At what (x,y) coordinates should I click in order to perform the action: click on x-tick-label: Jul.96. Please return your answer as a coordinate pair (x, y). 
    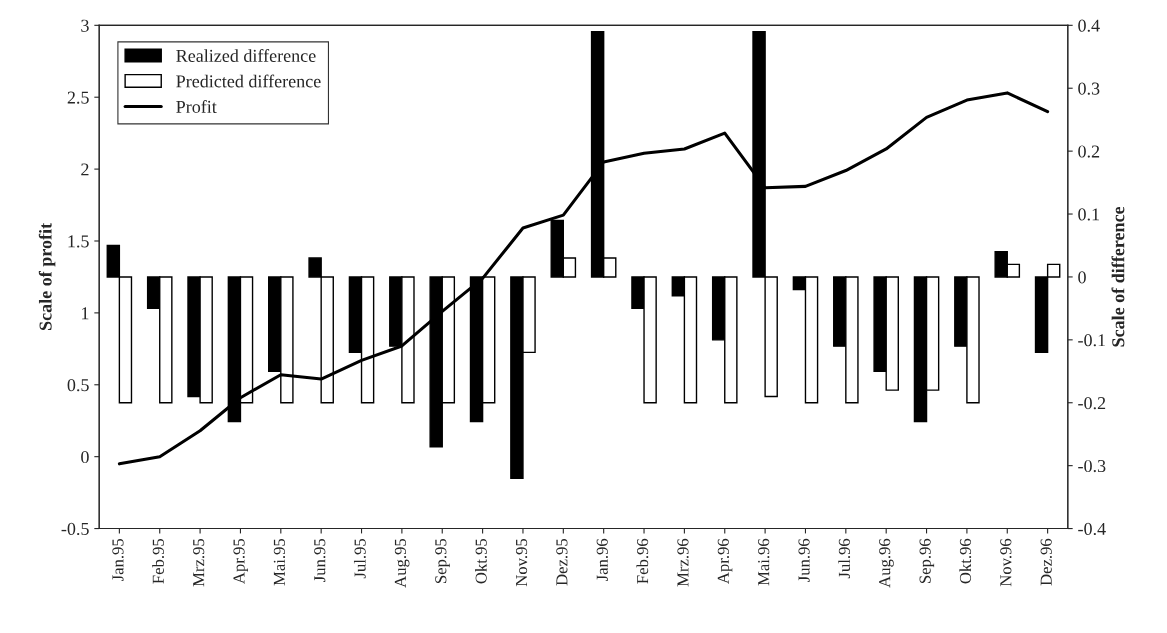
    Looking at the image, I should click on (844, 558).